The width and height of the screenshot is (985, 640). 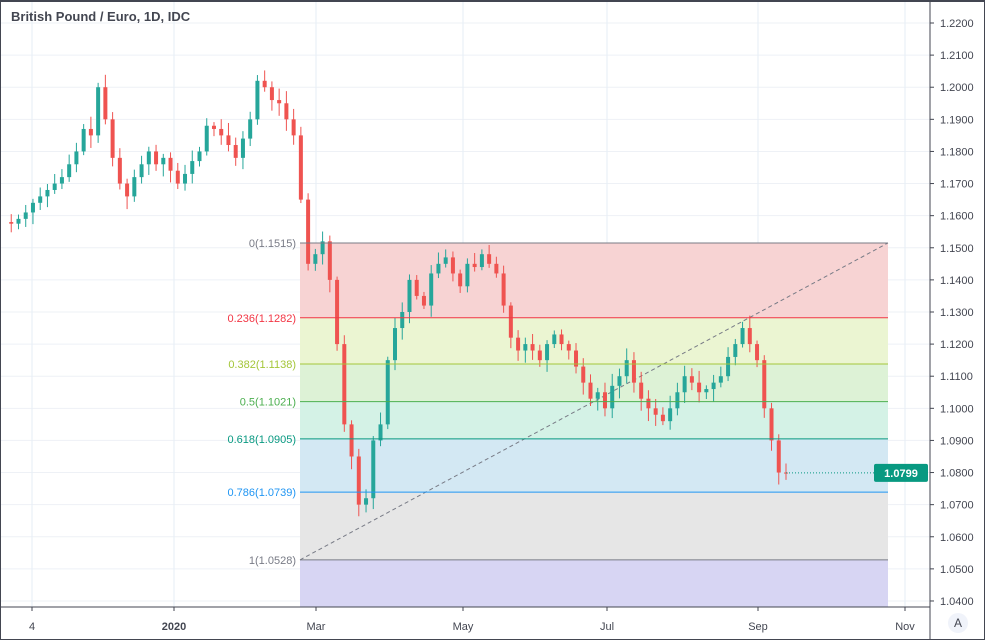 I want to click on fib-level-label: 0(1.1515), so click(x=272, y=244).